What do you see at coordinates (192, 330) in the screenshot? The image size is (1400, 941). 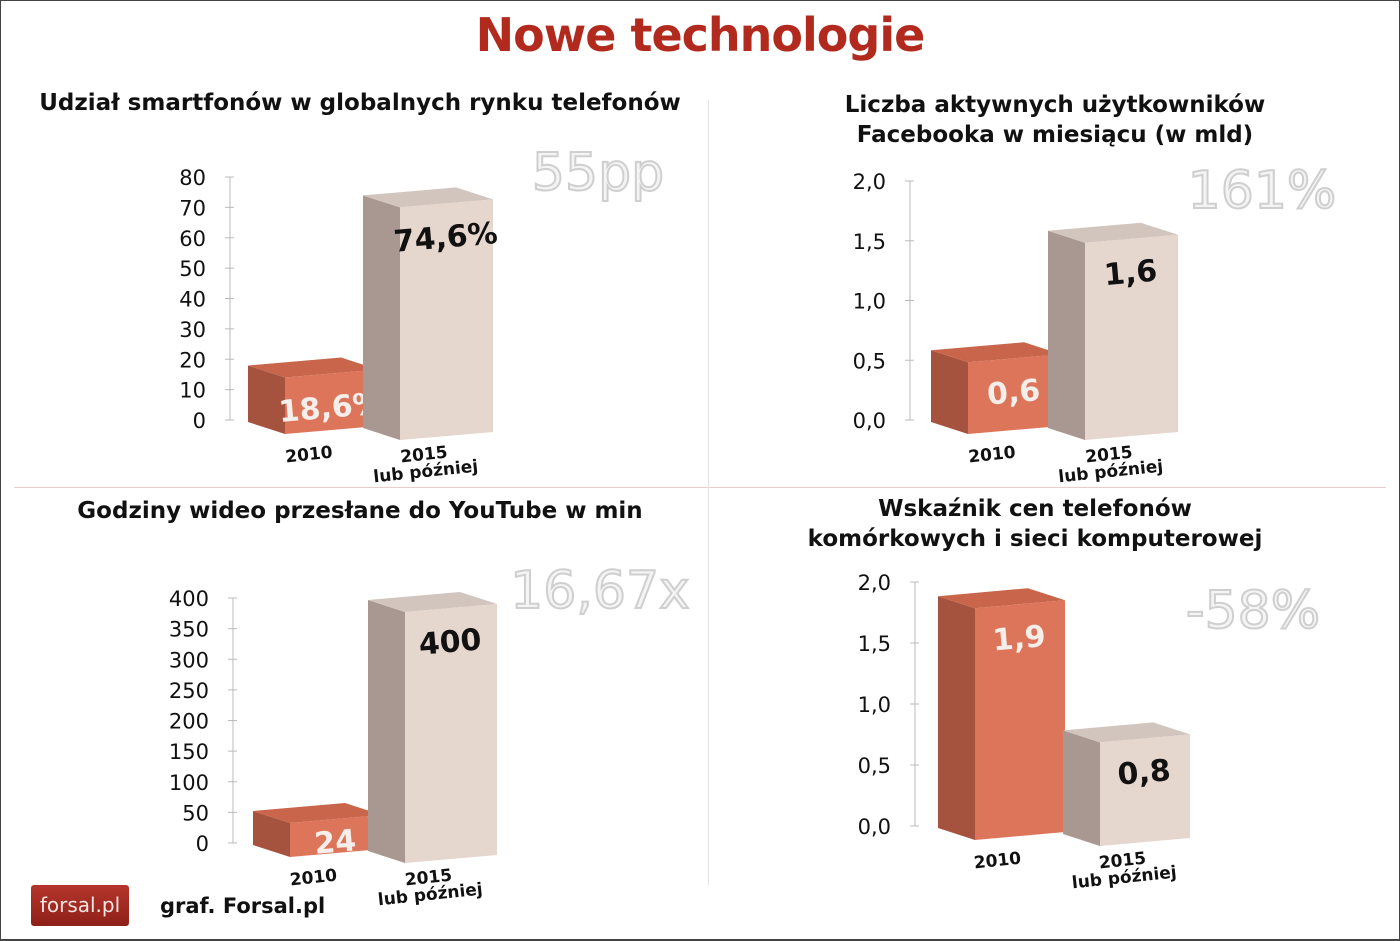 I see `y-tick-label: 30` at bounding box center [192, 330].